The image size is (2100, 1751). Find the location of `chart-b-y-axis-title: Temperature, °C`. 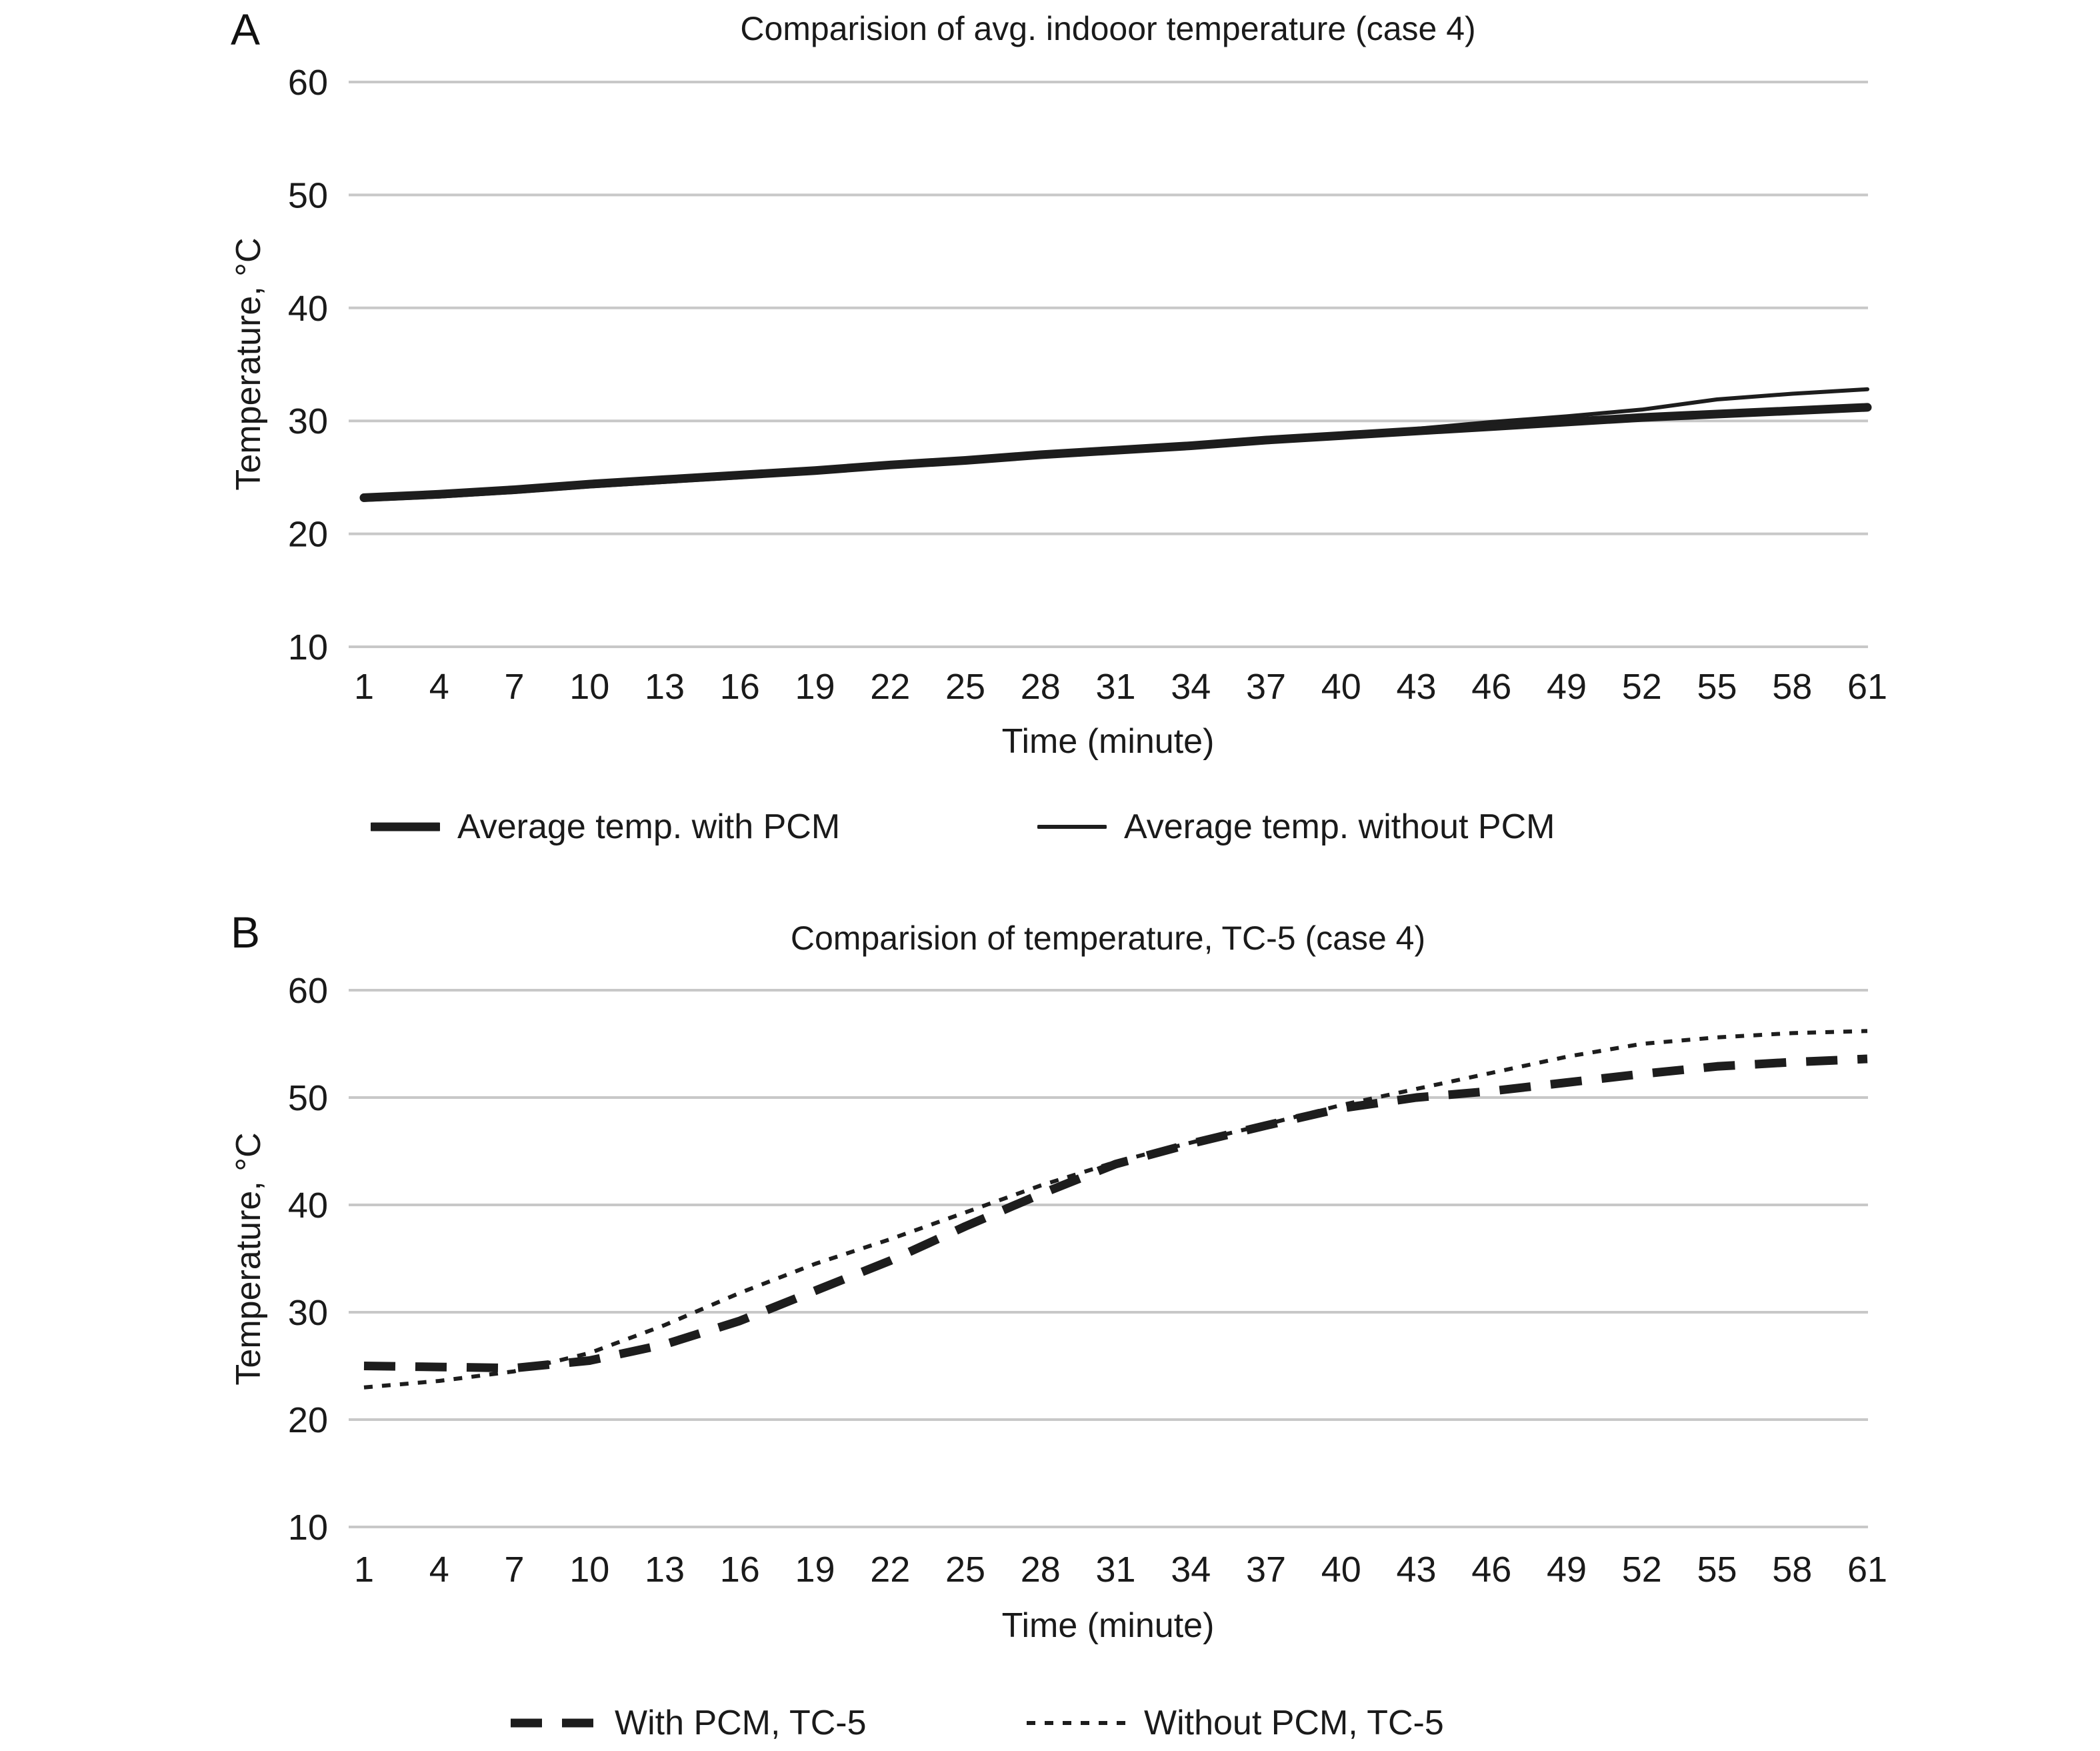

chart-b-y-axis-title: Temperature, °C is located at coordinates (248, 1259).